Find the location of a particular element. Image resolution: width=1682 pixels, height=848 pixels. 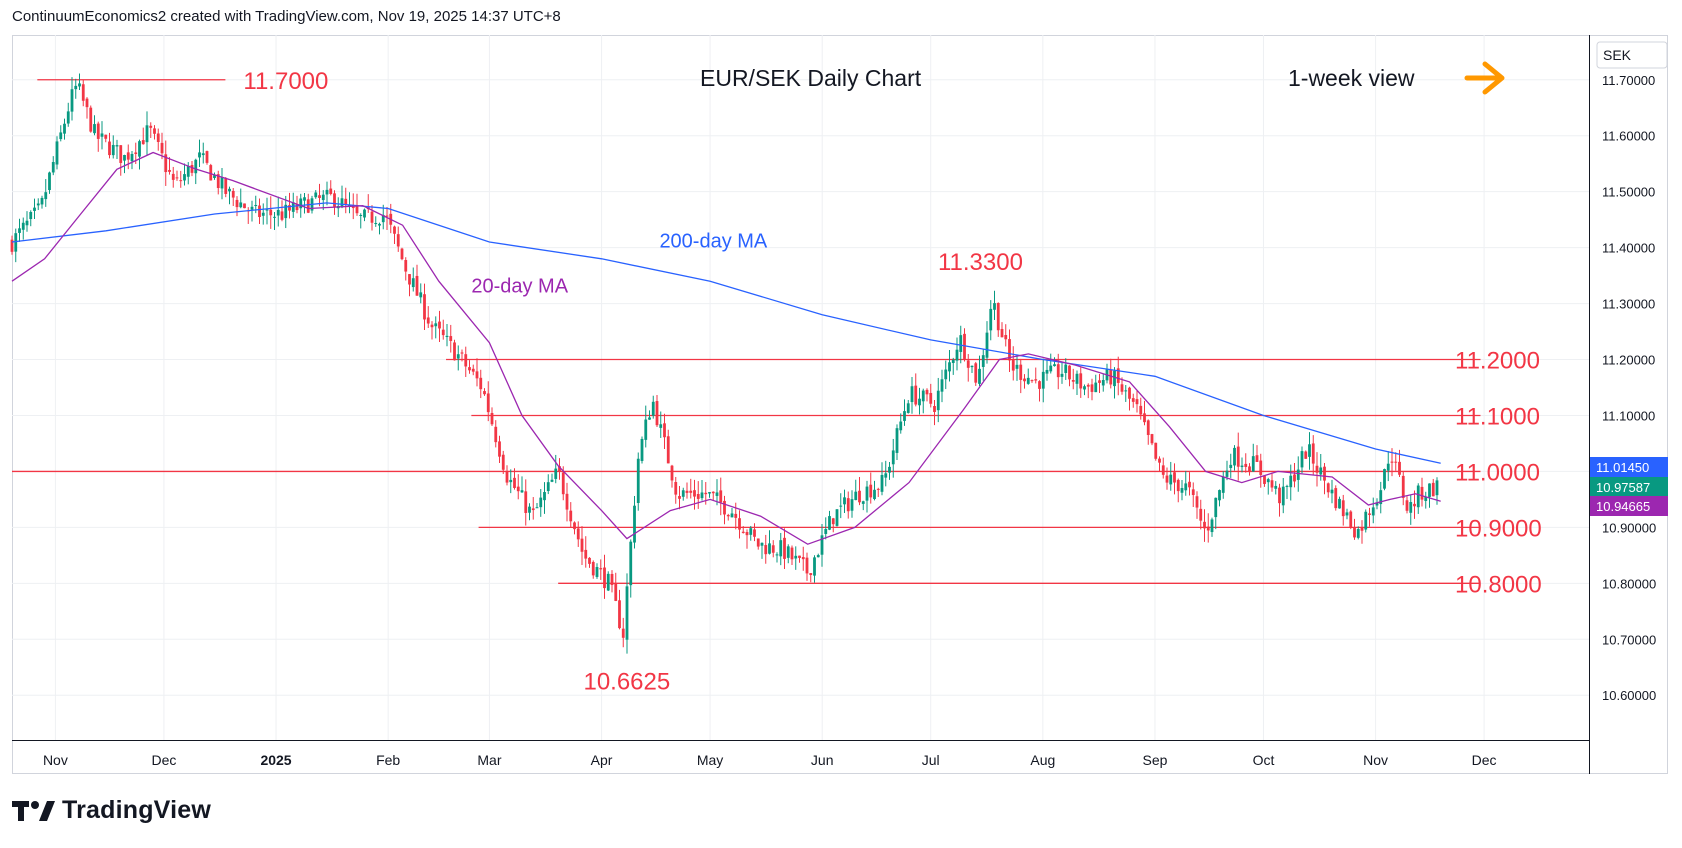

price-tag-box is located at coordinates (1629, 467).